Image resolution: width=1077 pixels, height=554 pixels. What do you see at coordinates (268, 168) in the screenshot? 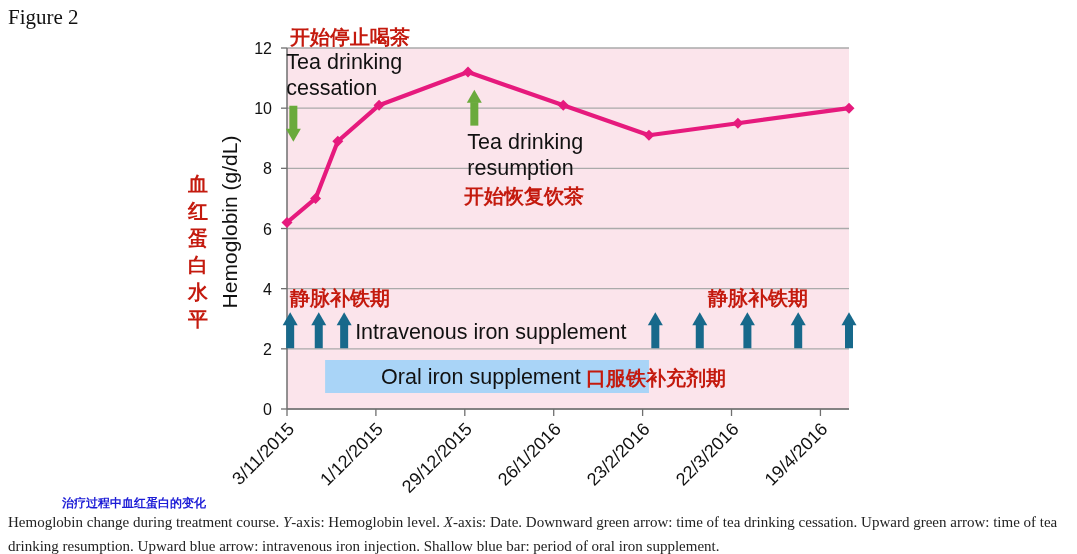
I see `y-tick-label: 8` at bounding box center [268, 168].